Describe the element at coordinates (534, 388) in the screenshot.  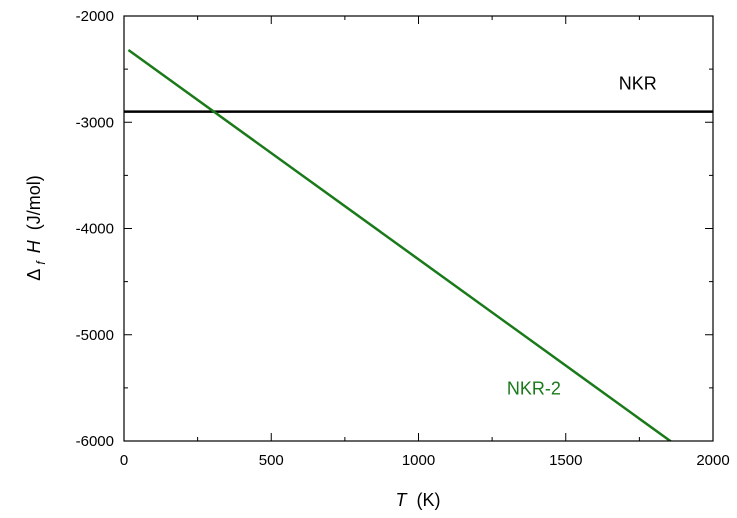
I see `series-label-nkr-2: NKR-2` at that location.